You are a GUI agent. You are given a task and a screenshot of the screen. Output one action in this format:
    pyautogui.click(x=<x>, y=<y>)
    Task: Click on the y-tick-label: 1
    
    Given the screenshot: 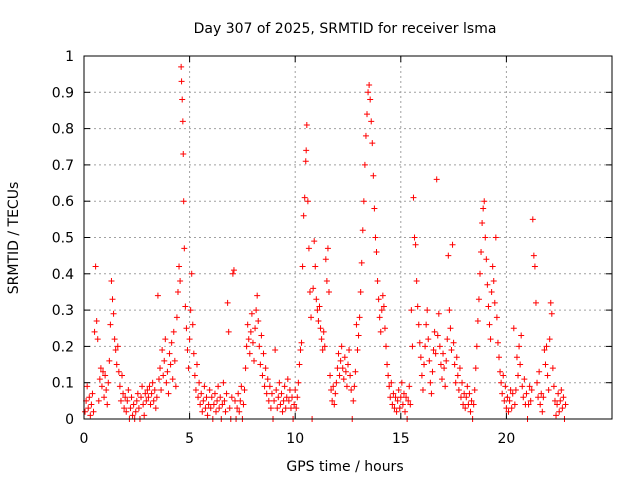 What is the action you would take?
    pyautogui.click(x=69, y=57)
    